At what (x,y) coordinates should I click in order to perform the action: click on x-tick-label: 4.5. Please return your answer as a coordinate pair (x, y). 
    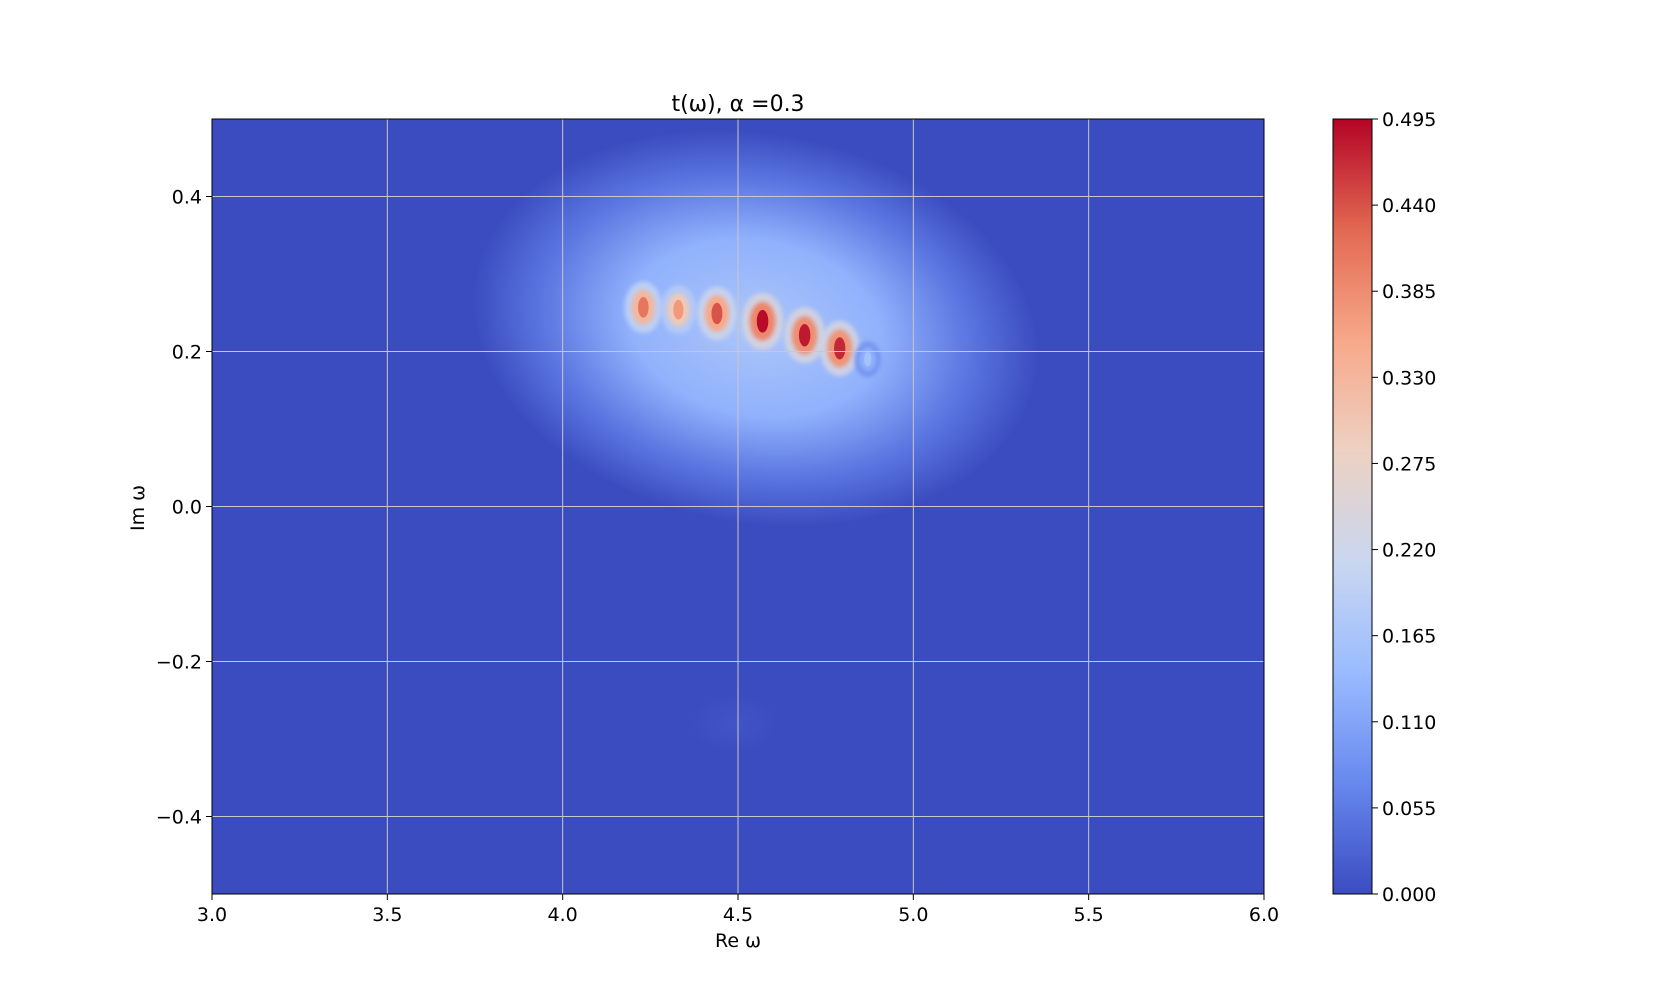
    Looking at the image, I should click on (738, 915).